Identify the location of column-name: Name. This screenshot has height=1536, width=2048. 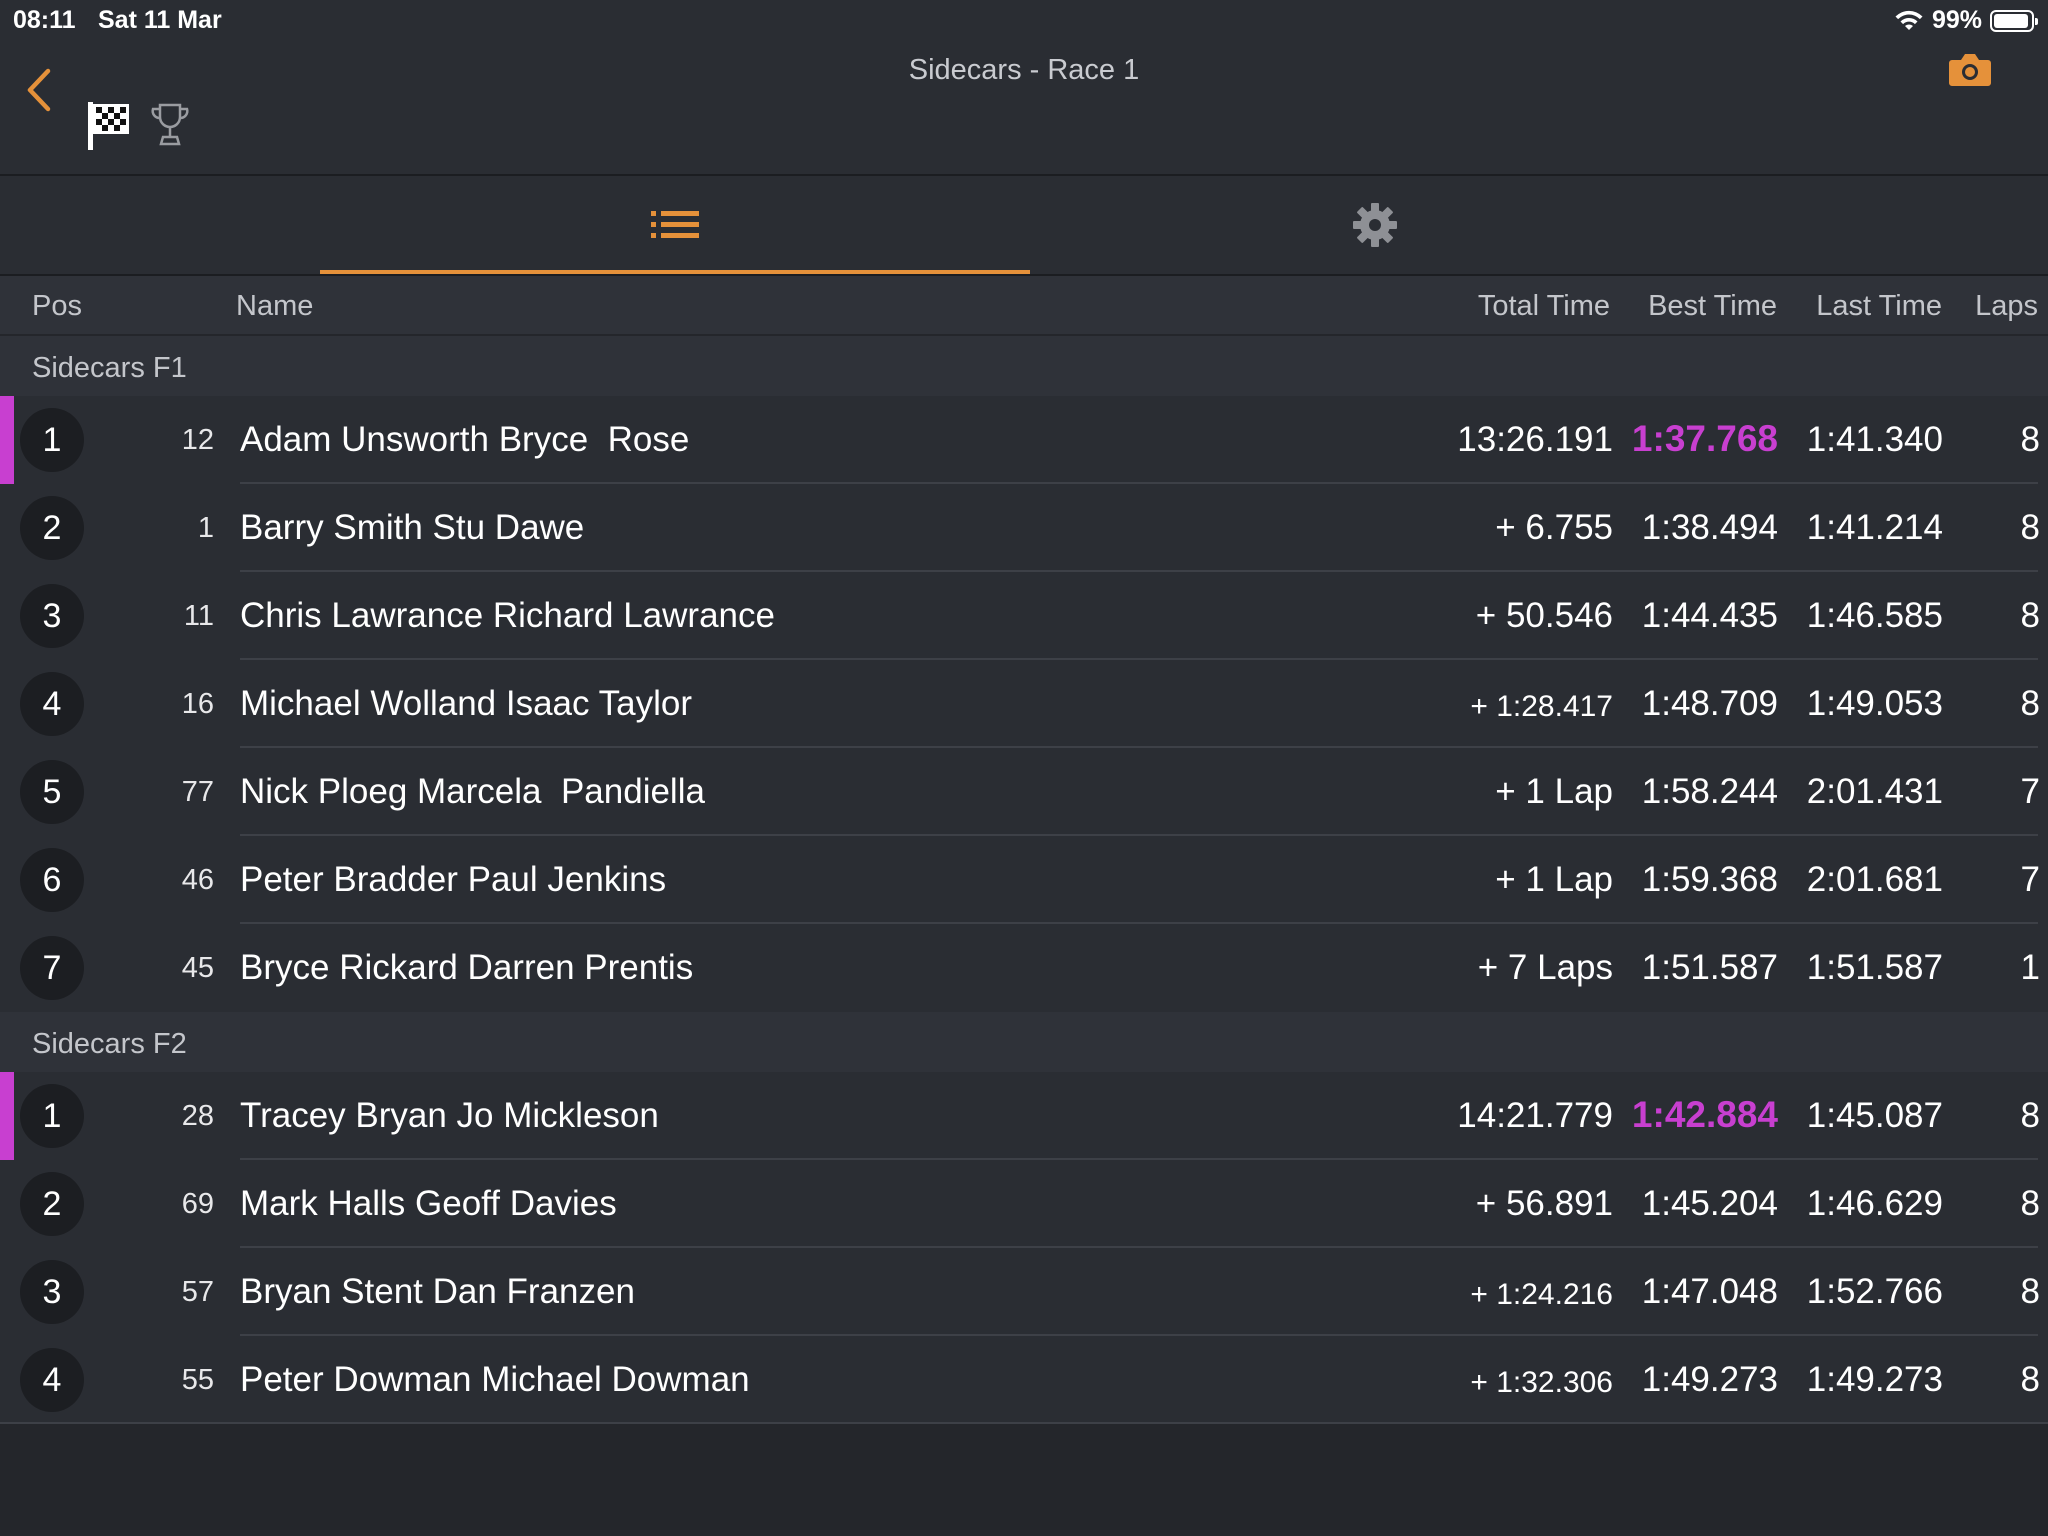
(275, 306).